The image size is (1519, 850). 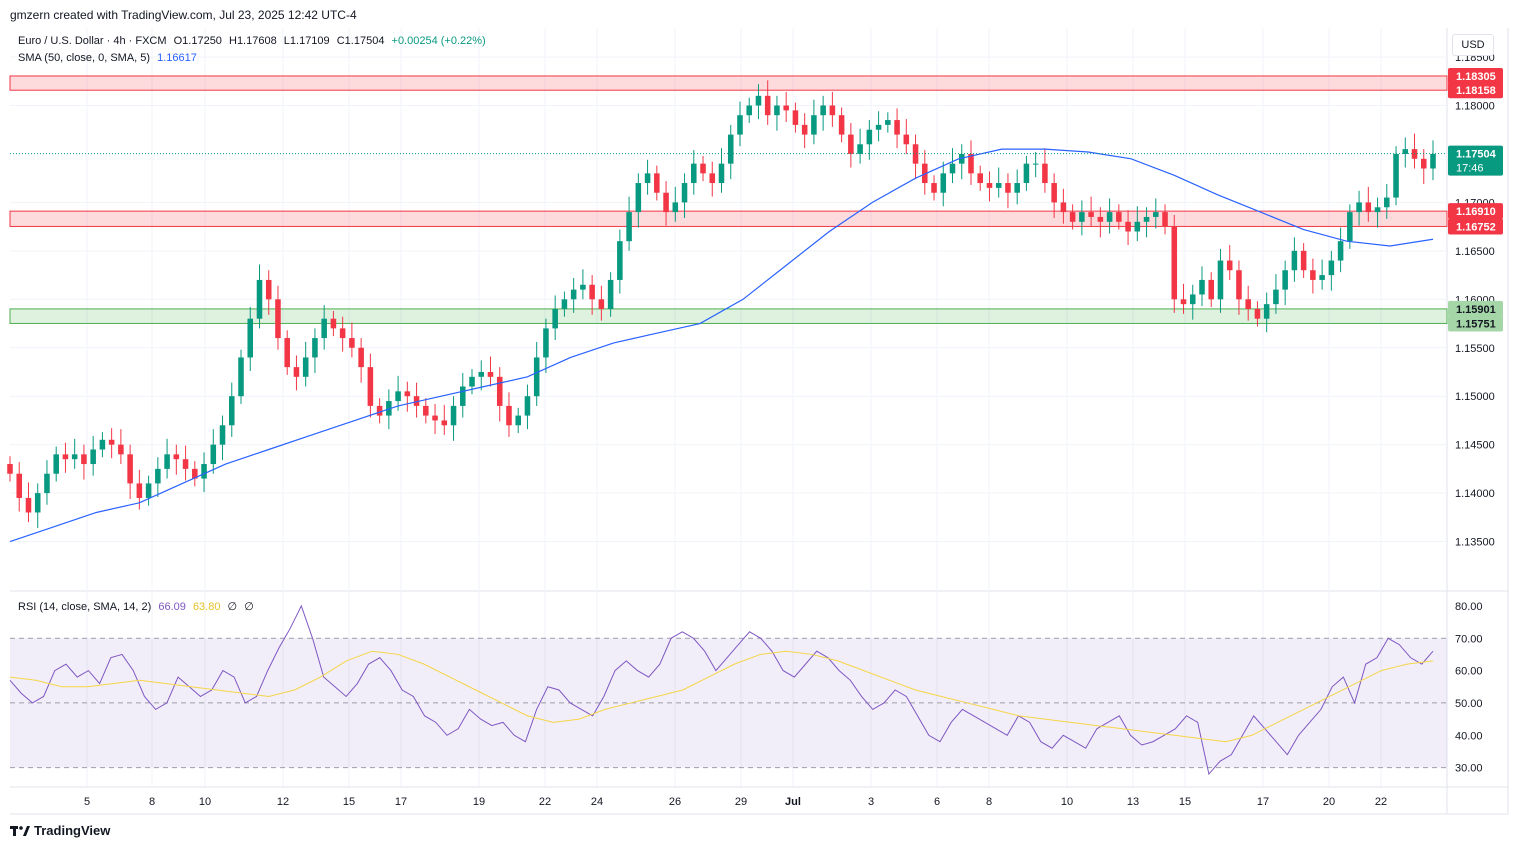 I want to click on sma-label: SMA (50, close, 0, SMA, 5), so click(x=84, y=58).